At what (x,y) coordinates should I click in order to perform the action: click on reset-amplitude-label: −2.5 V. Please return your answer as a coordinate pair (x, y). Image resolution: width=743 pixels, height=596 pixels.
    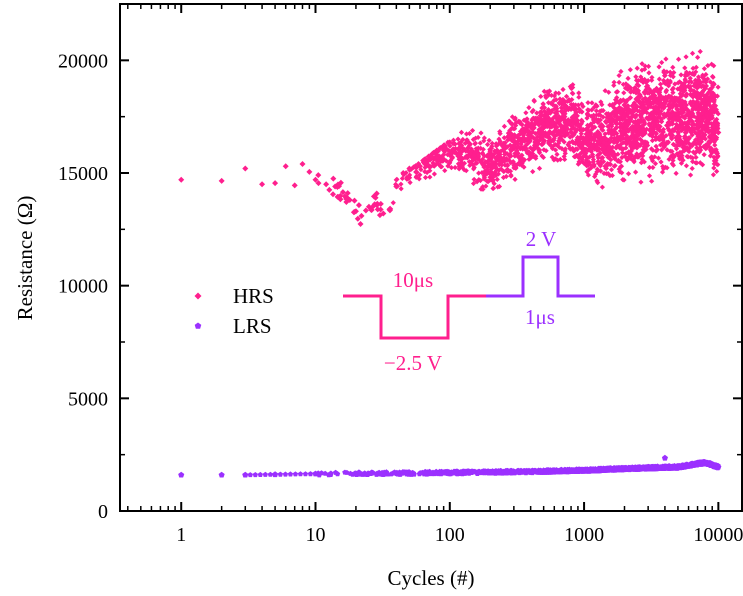
    Looking at the image, I should click on (413, 363).